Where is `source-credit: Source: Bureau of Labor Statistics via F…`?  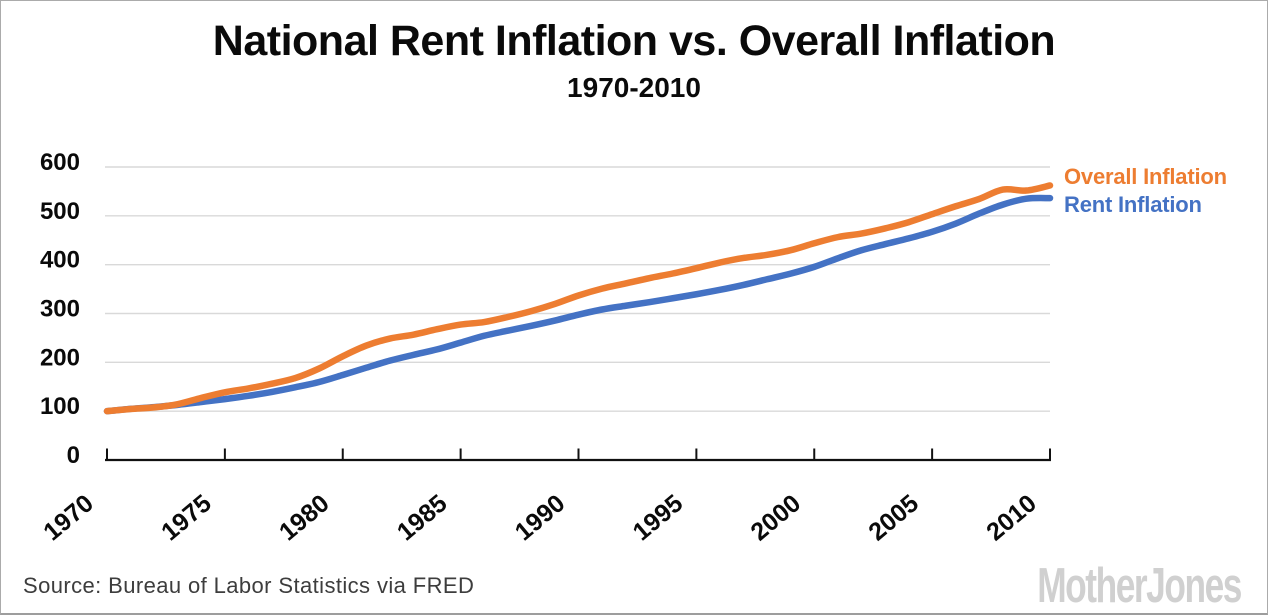
source-credit: Source: Bureau of Labor Statistics via F… is located at coordinates (249, 585).